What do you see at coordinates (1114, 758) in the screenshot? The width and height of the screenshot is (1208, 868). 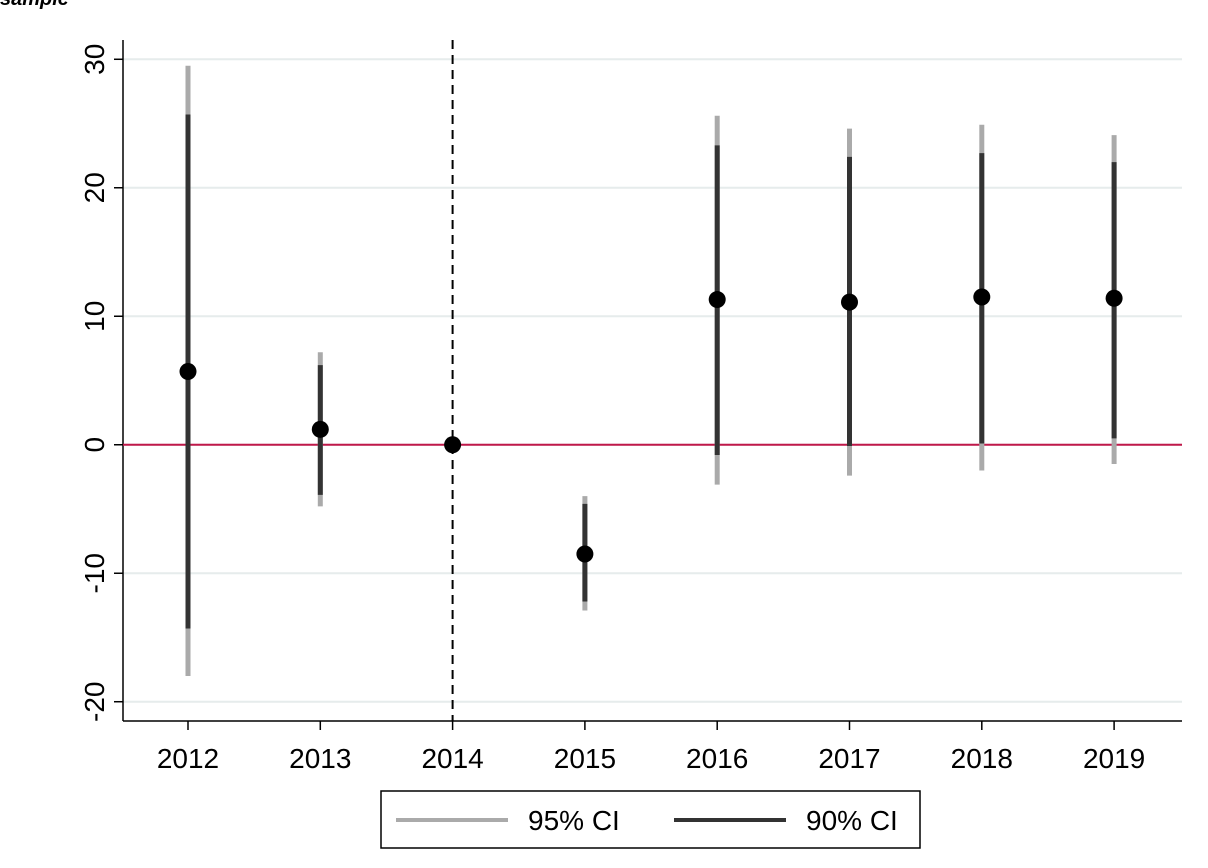 I see `x-tick-label: 2019` at bounding box center [1114, 758].